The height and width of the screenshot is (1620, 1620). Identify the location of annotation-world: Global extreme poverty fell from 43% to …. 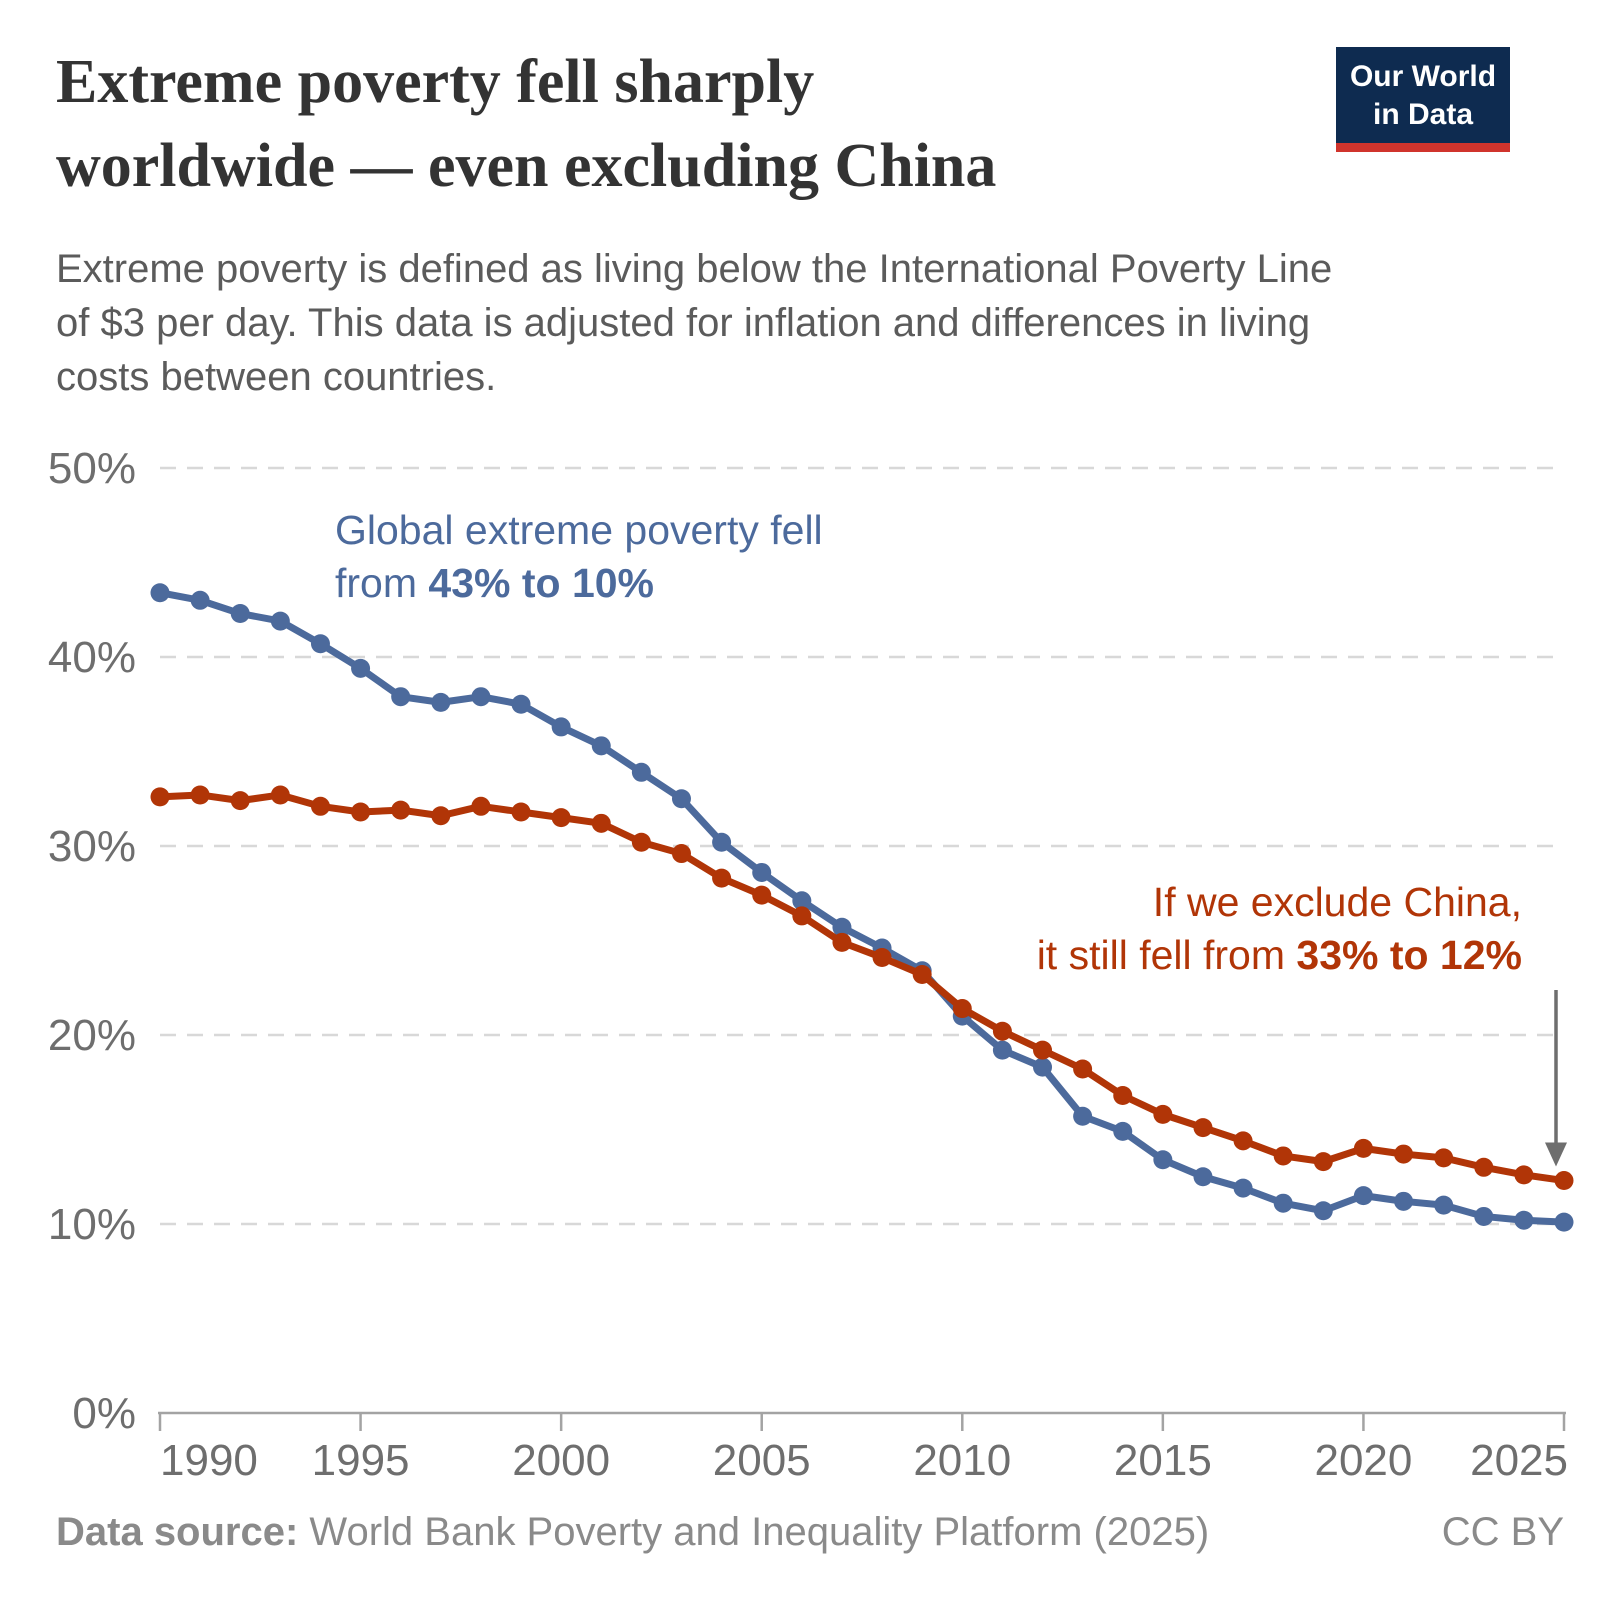
(579, 557).